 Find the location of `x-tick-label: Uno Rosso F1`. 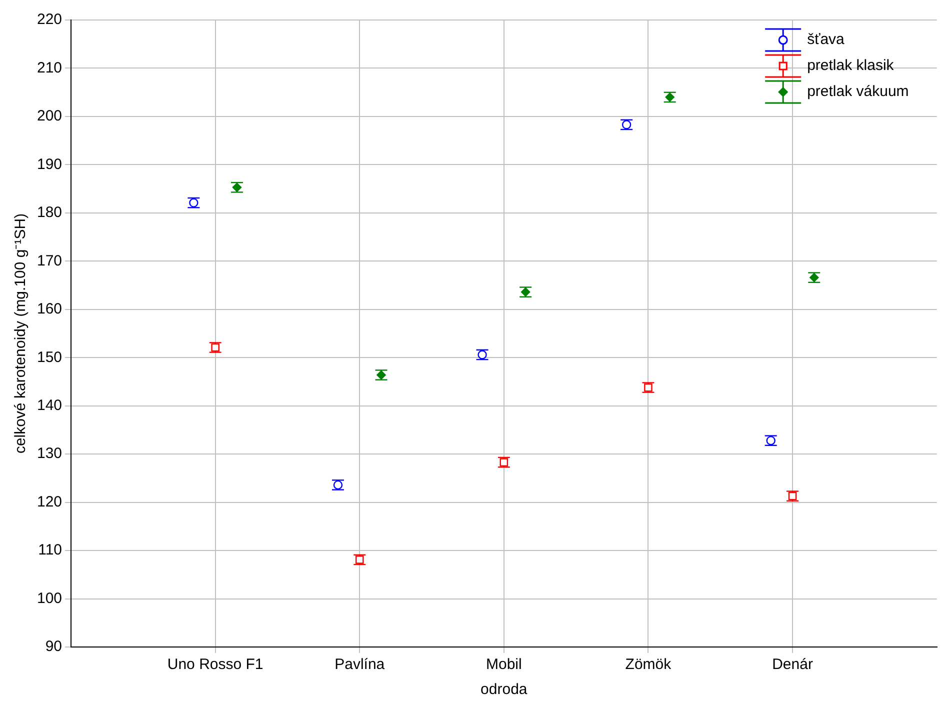

x-tick-label: Uno Rosso F1 is located at coordinates (215, 665).